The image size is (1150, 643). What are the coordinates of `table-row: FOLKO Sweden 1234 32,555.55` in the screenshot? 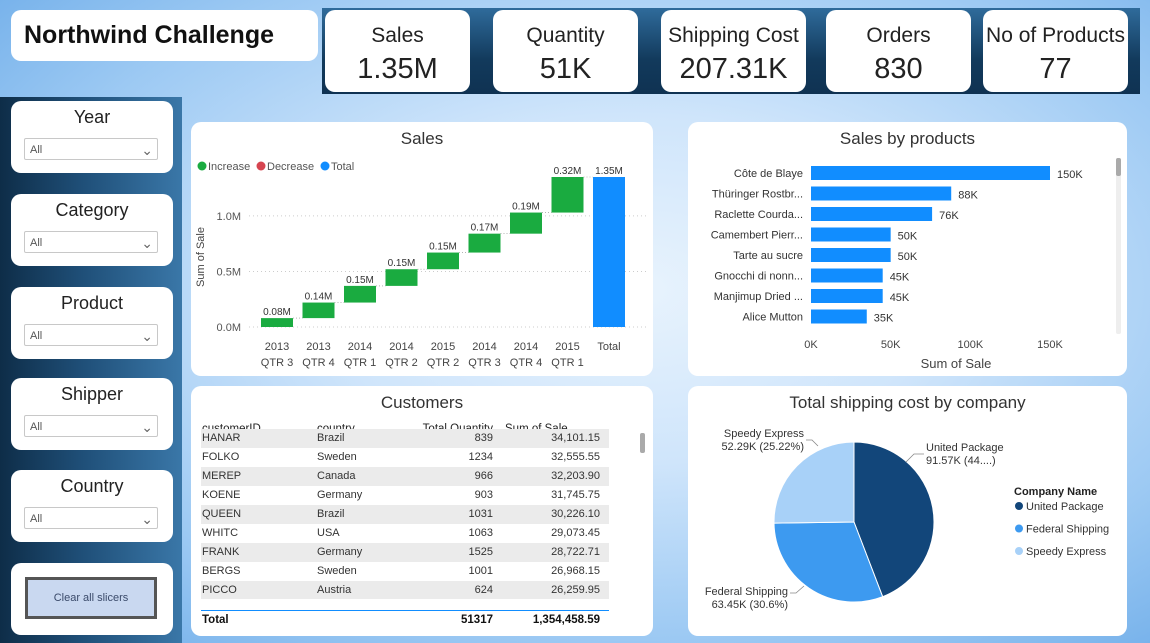 It's located at (405, 457).